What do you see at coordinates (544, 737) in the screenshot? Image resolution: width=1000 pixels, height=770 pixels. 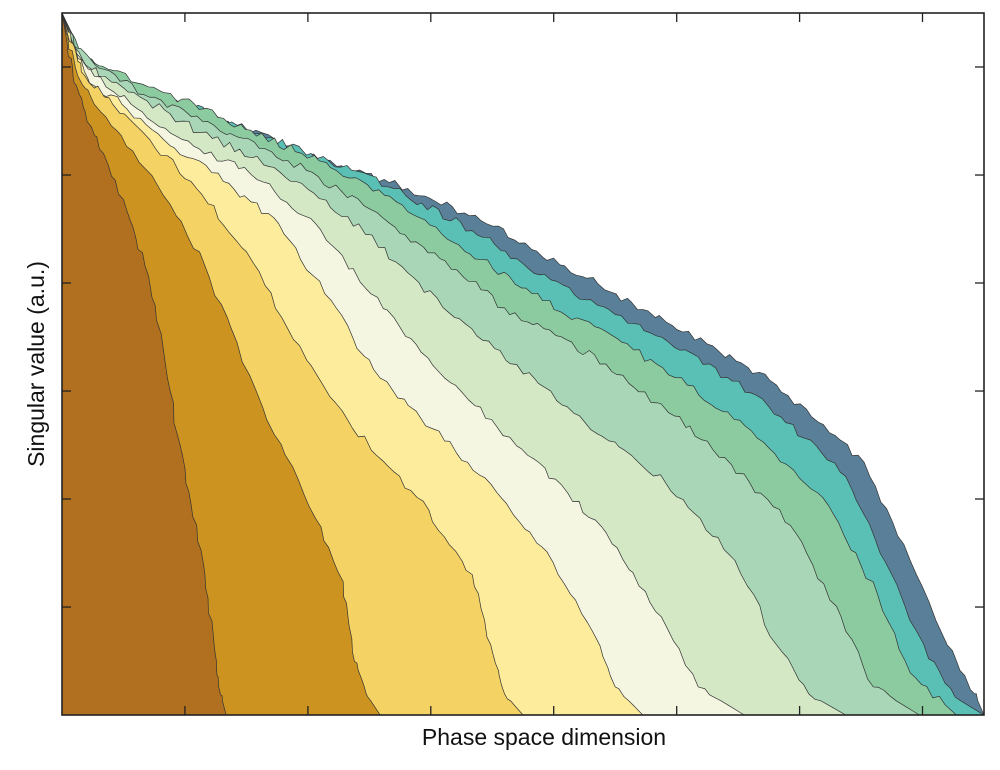 I see `x-axis-label: Phase space dimension` at bounding box center [544, 737].